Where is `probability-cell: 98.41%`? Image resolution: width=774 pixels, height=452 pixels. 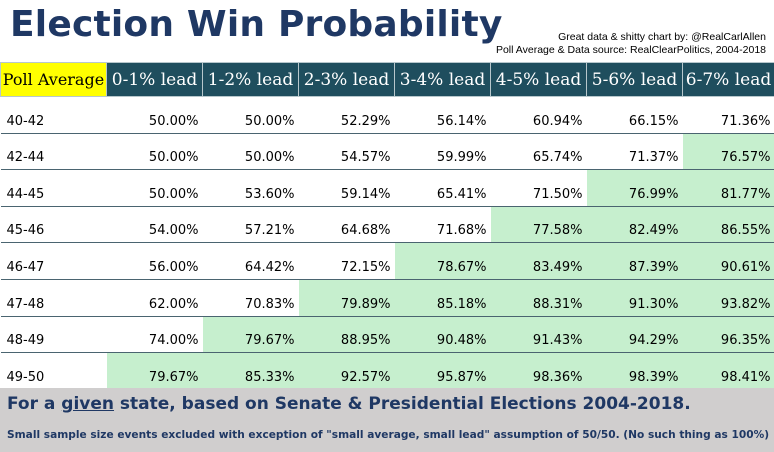 probability-cell: 98.41% is located at coordinates (728, 371).